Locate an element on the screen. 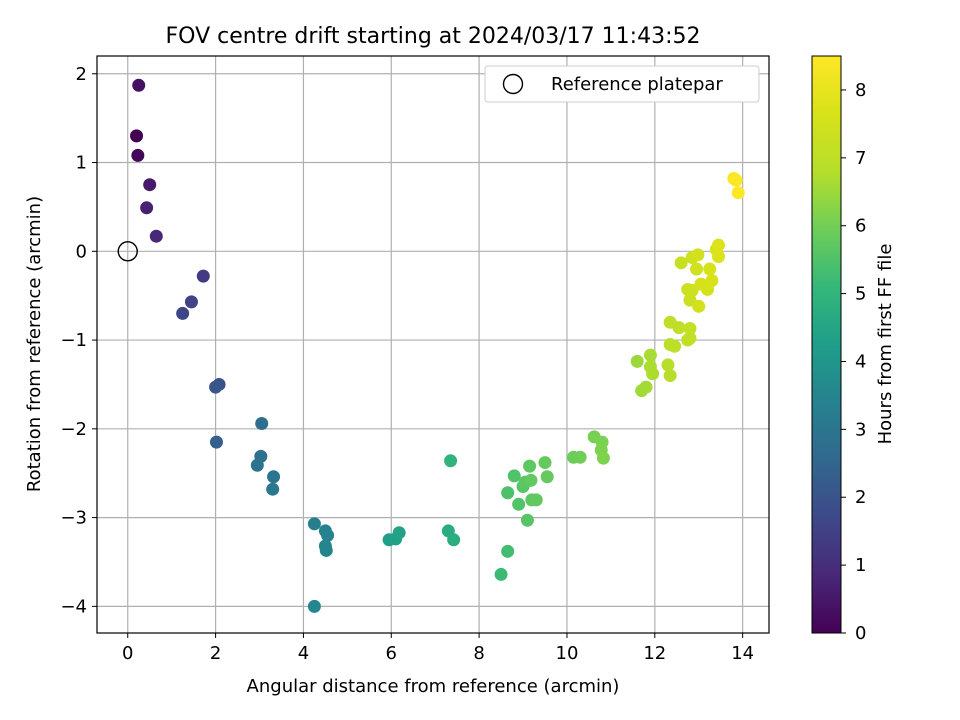 The image size is (960, 720). y-axis-ticks: −4 −3 −2 −1 0 1 2 is located at coordinates (78, 340).